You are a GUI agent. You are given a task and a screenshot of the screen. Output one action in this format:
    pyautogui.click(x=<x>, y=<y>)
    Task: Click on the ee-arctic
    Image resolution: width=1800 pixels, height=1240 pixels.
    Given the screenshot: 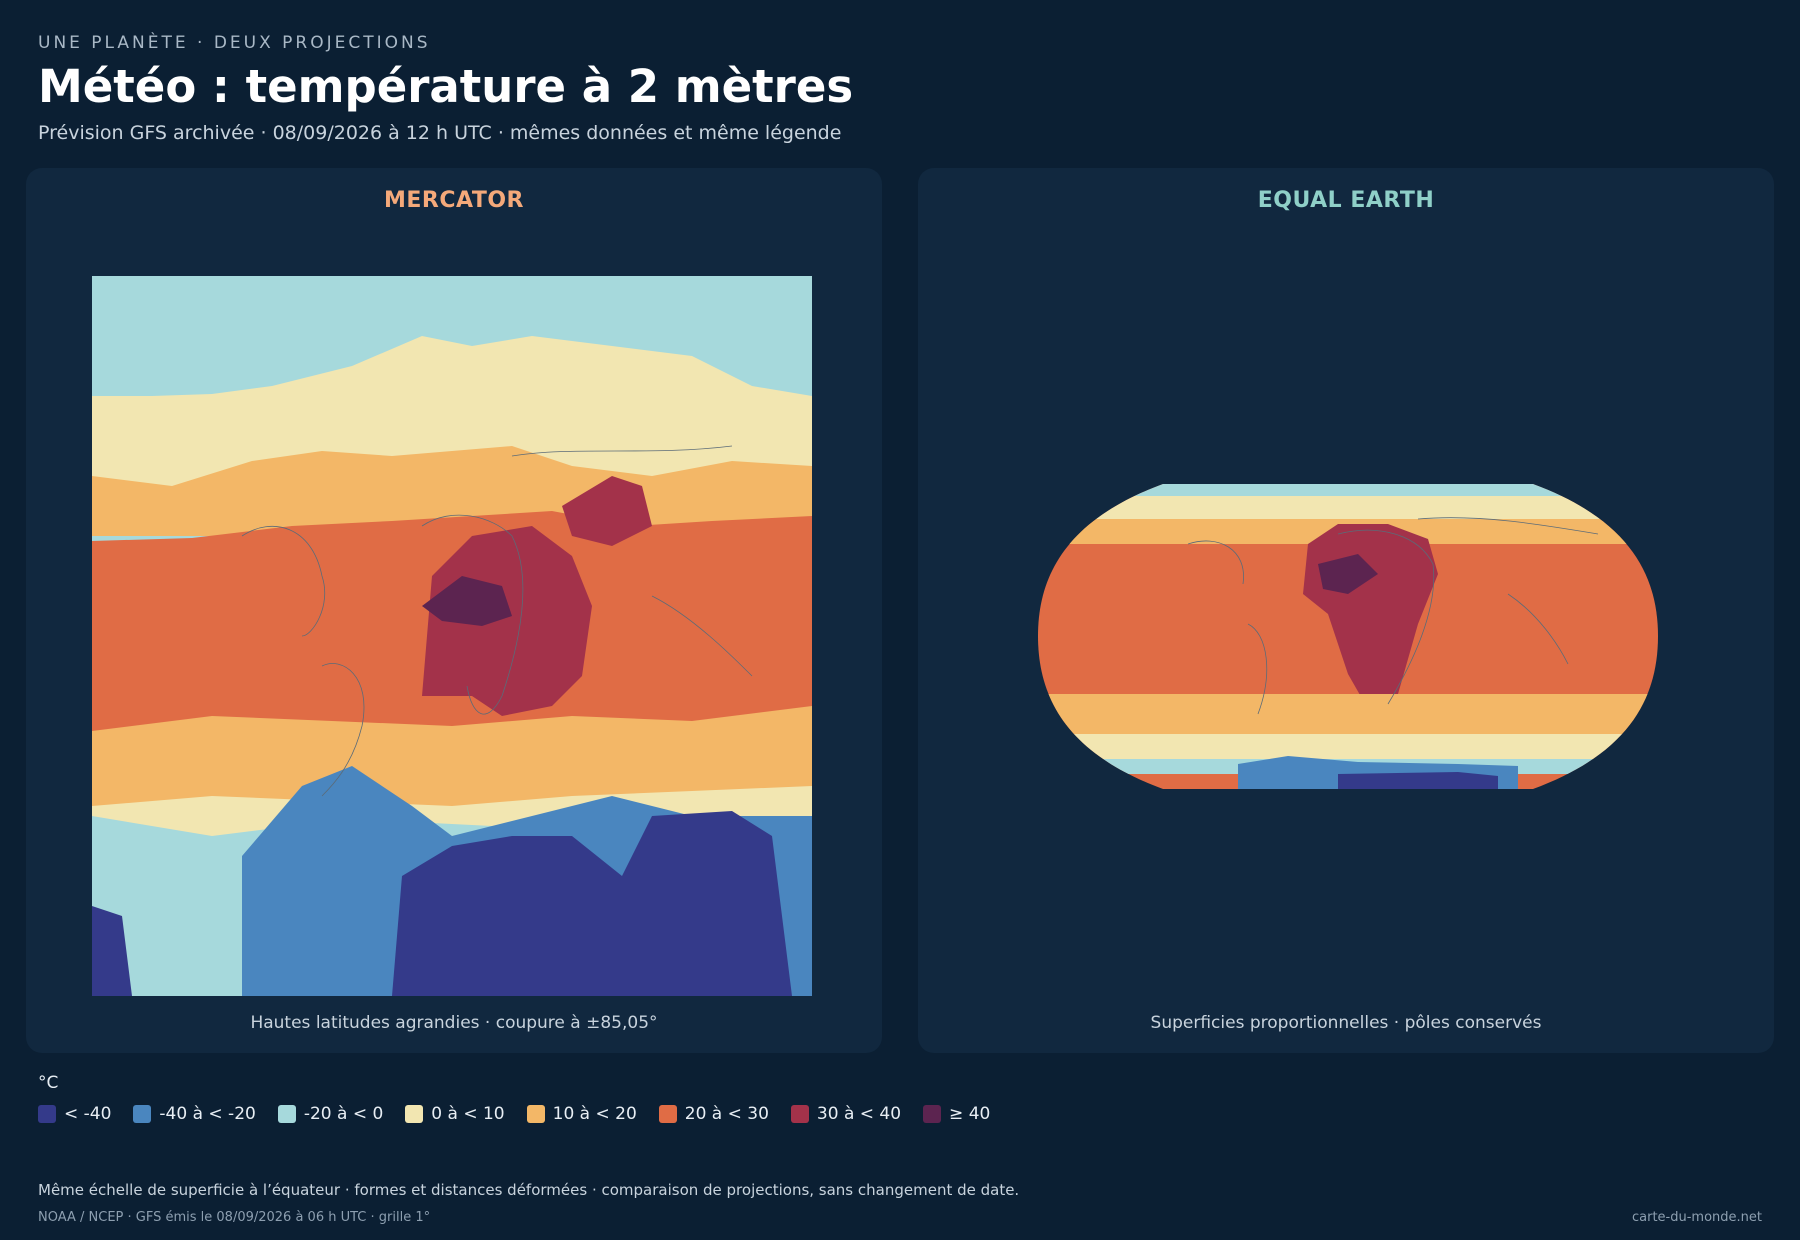 What is the action you would take?
    pyautogui.click(x=1348, y=490)
    